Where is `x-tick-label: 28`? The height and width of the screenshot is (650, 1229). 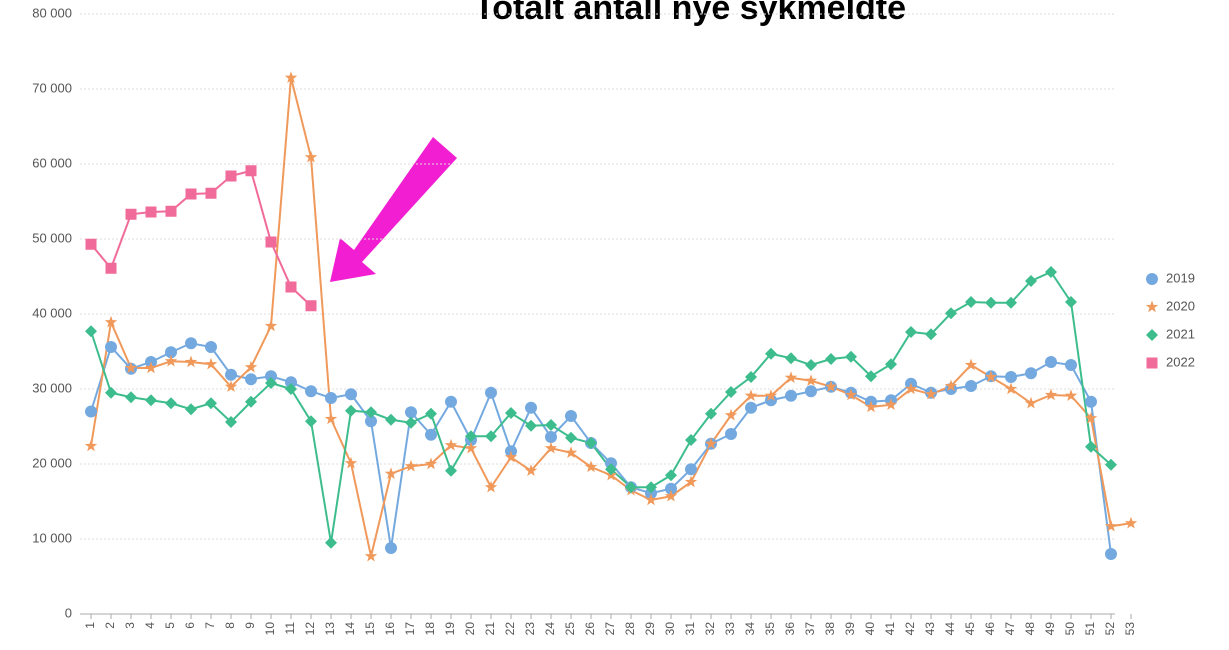
x-tick-label: 28 is located at coordinates (630, 629).